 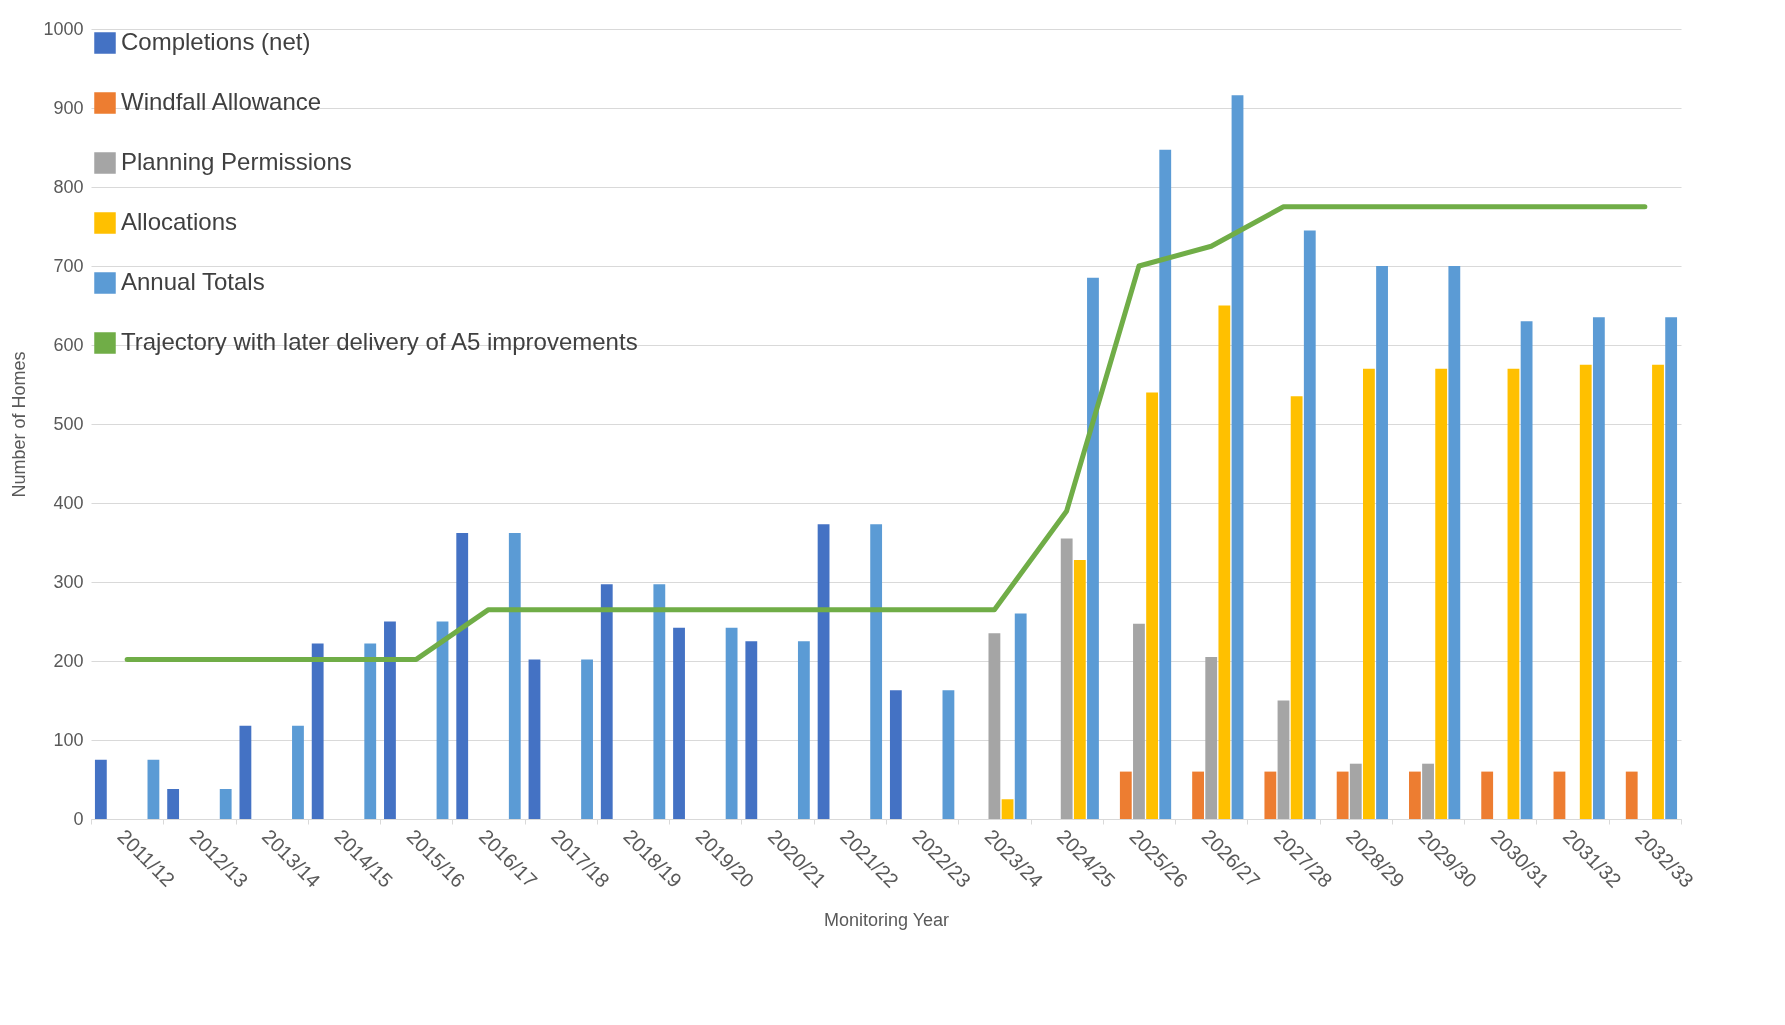 I want to click on legend-label: Annual Totals, so click(x=193, y=281).